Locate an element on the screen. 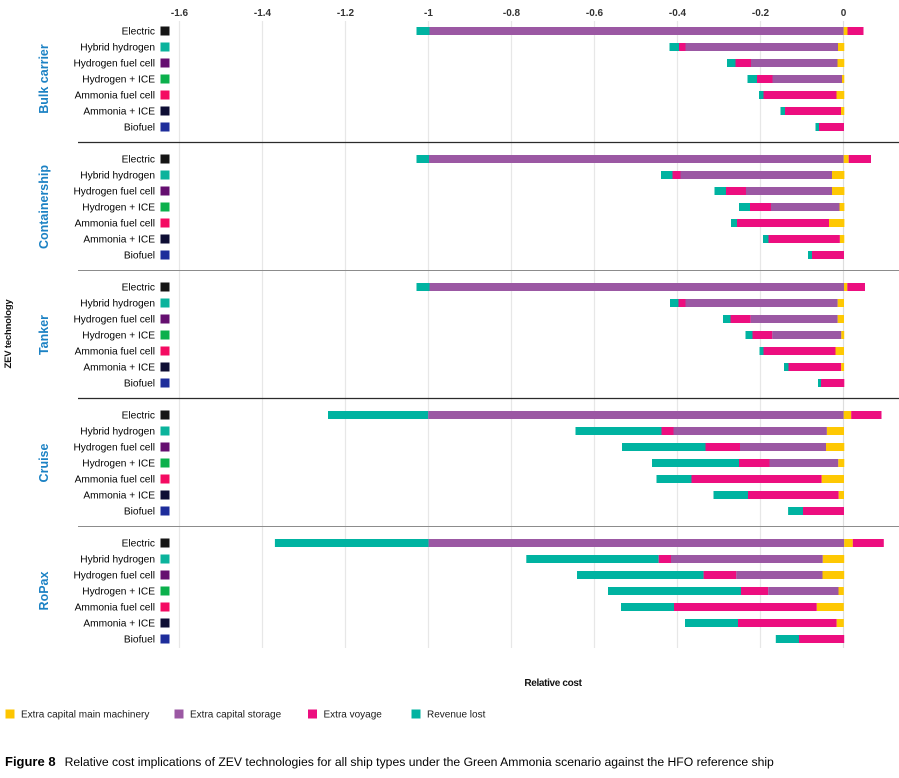 Image resolution: width=899 pixels, height=778 pixels. svg-text: Containership is located at coordinates (44, 207).